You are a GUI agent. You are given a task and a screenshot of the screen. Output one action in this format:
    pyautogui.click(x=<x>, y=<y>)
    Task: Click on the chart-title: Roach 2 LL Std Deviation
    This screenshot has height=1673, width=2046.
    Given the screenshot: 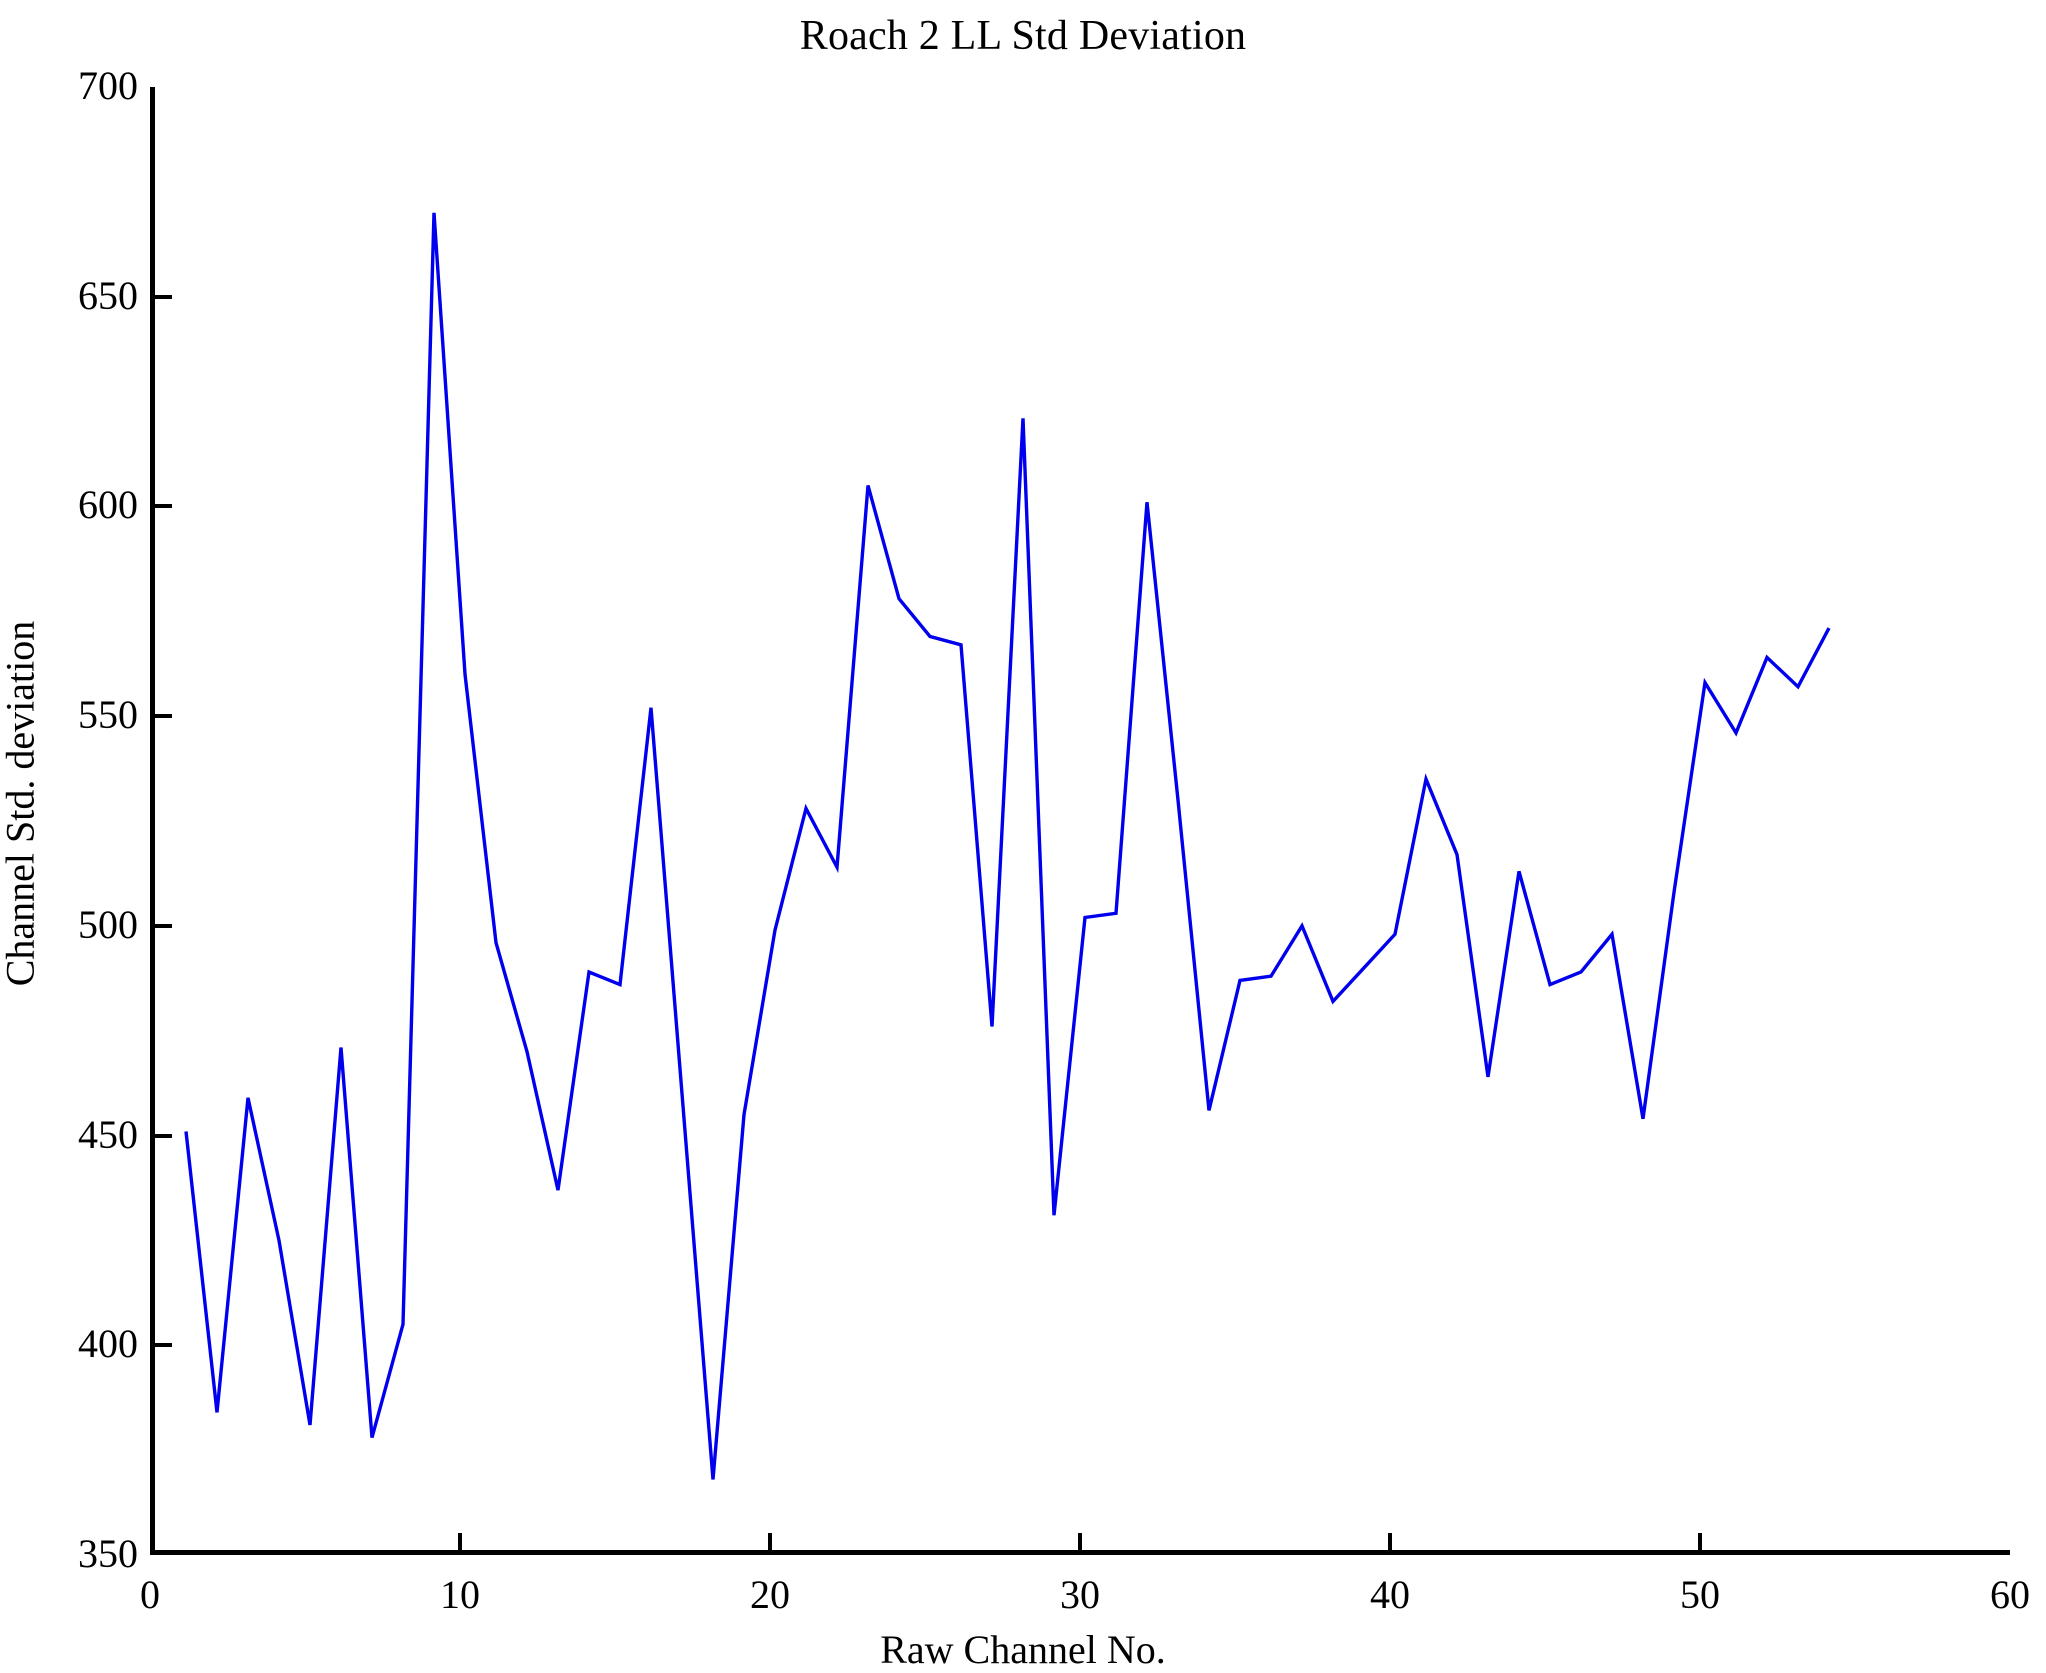 What is the action you would take?
    pyautogui.click(x=1023, y=36)
    